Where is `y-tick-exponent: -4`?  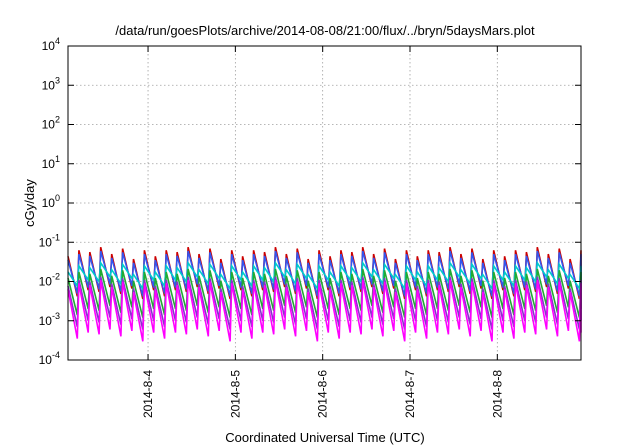 y-tick-exponent: -4 is located at coordinates (56, 355).